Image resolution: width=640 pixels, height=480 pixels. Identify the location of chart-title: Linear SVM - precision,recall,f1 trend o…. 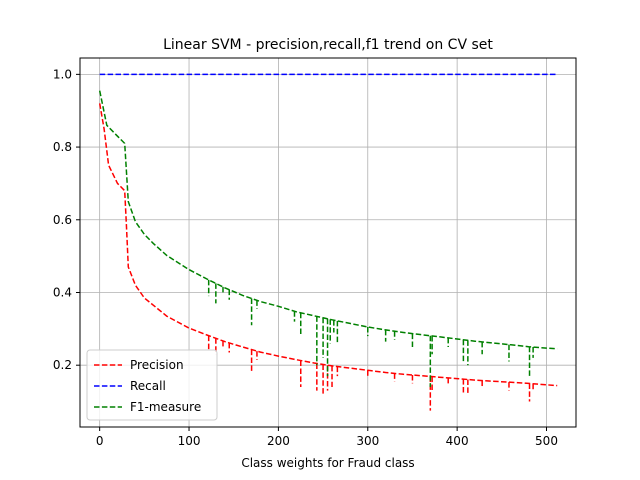
(328, 45).